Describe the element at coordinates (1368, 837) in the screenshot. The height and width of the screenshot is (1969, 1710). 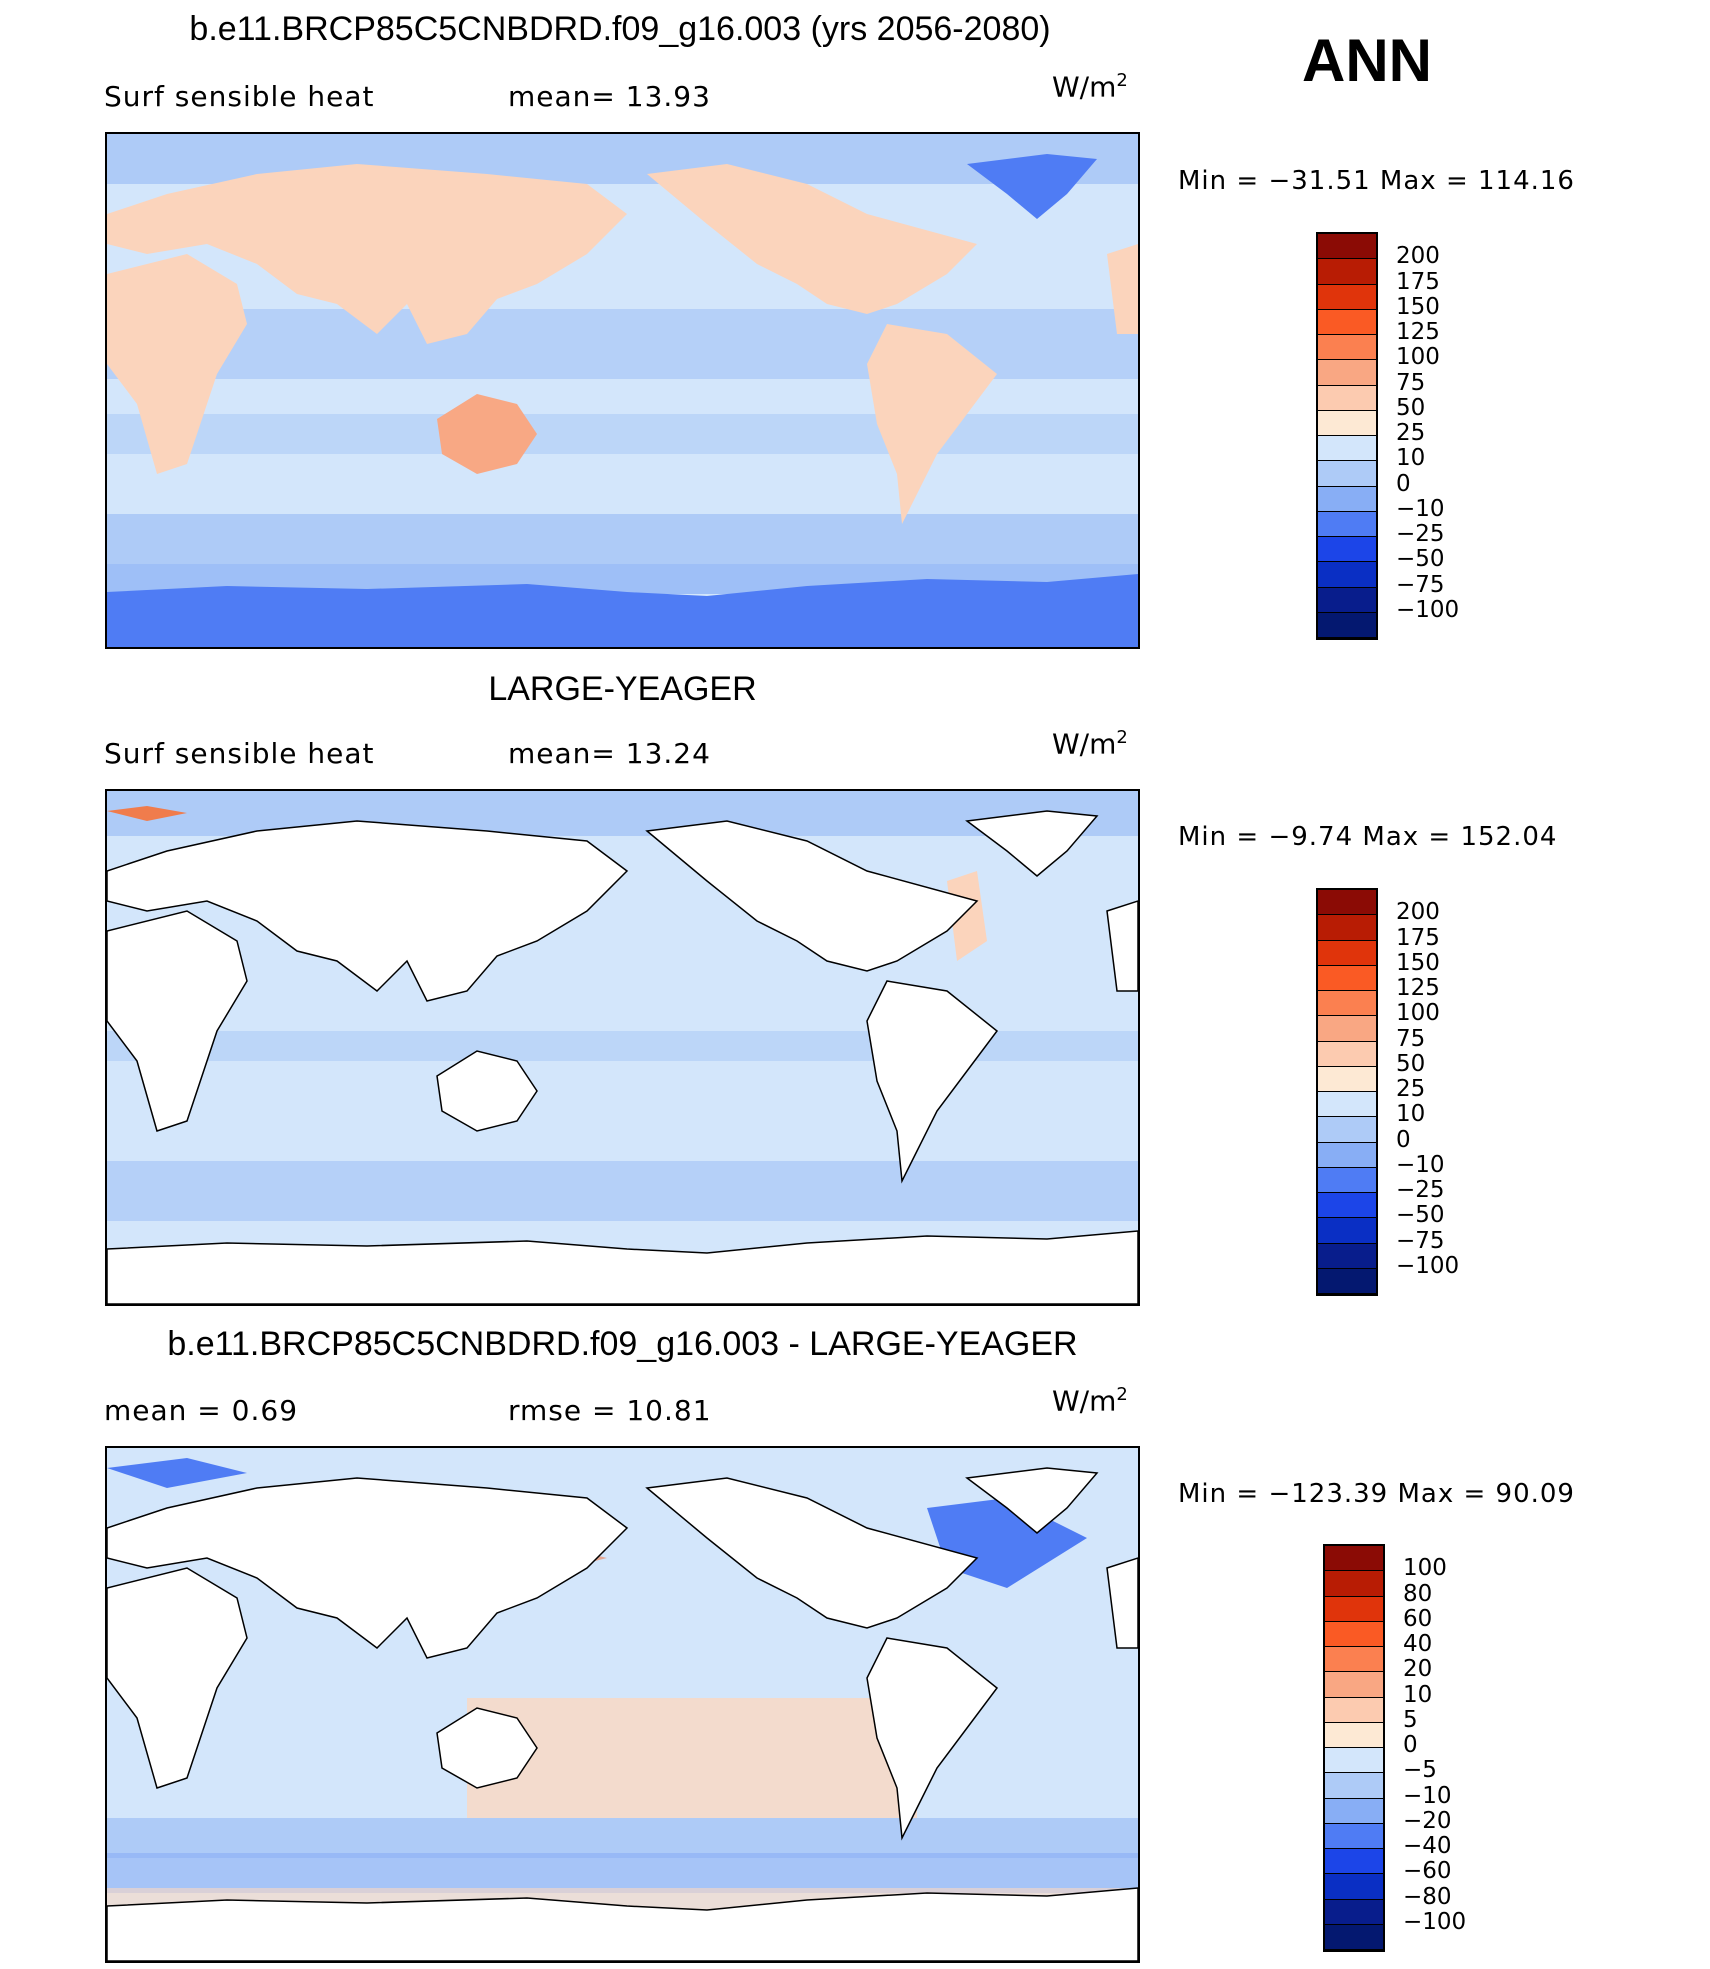
I see `panel2-minmax: Min = −9.74 Max = 152.04` at that location.